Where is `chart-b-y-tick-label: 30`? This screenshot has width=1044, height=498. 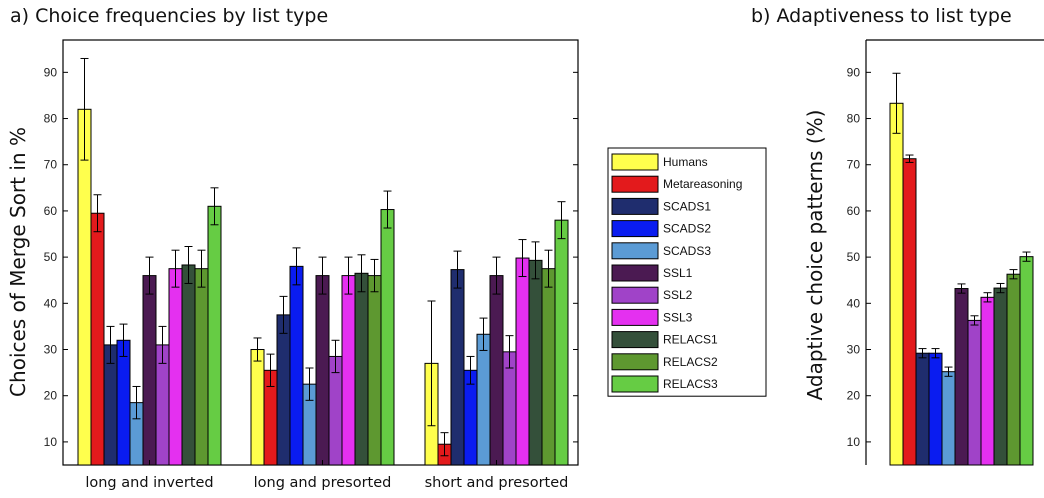
chart-b-y-tick-label: 30 is located at coordinates (854, 350).